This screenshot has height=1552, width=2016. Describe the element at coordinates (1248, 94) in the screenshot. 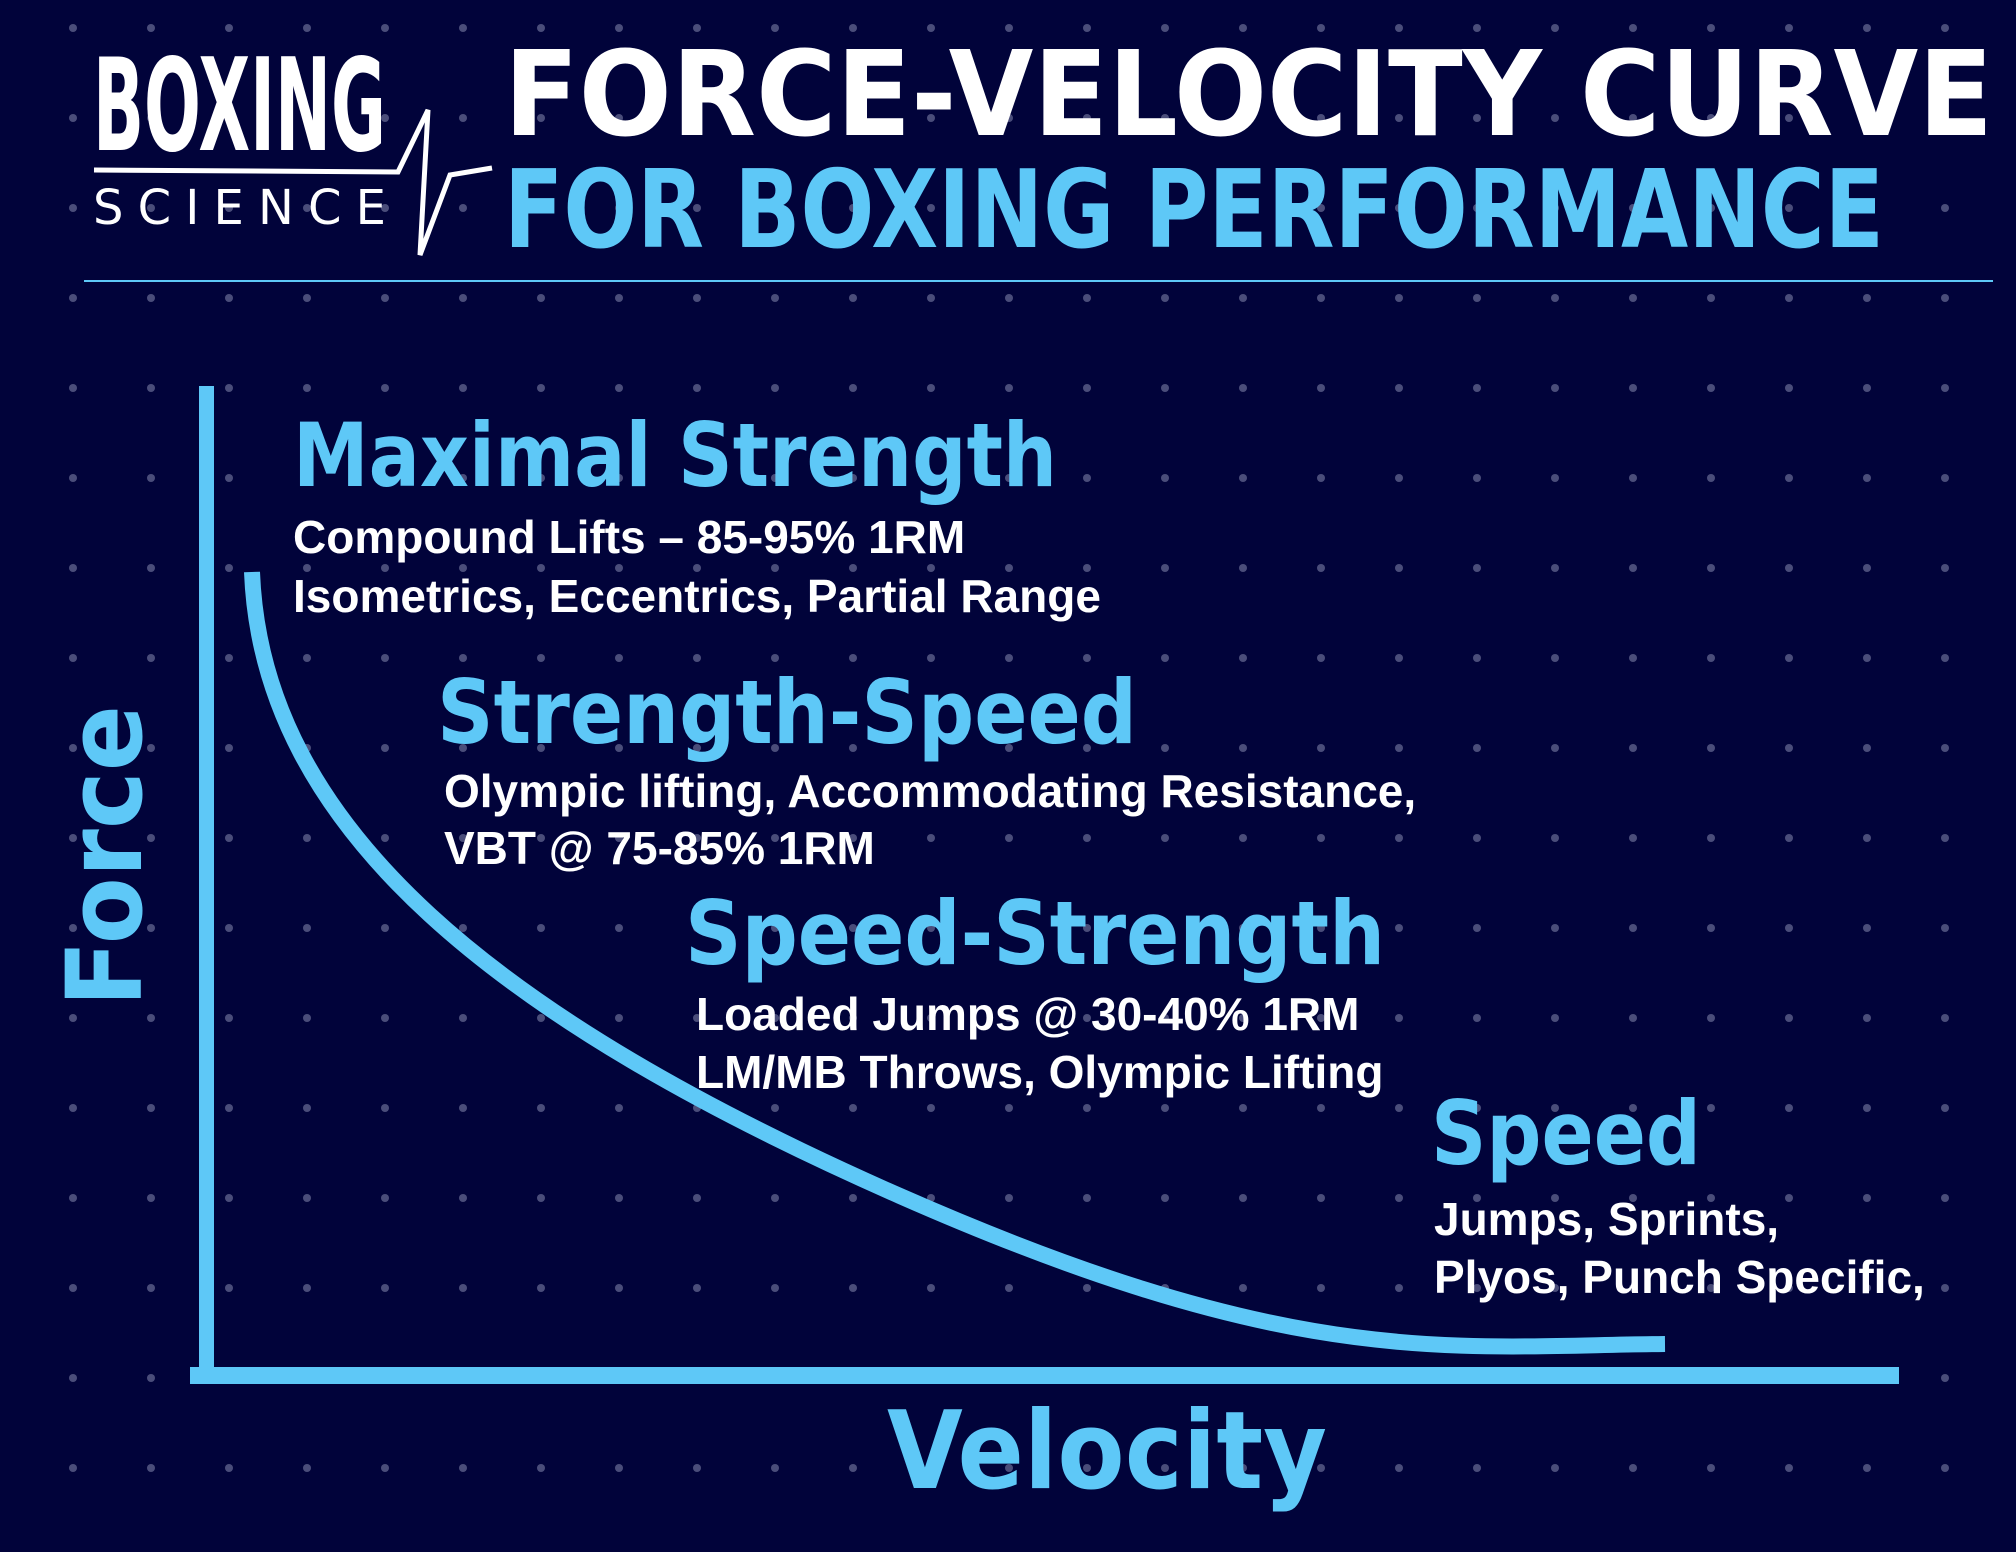

I see `title-line1: FORCE-VELOCITY CURVE` at that location.